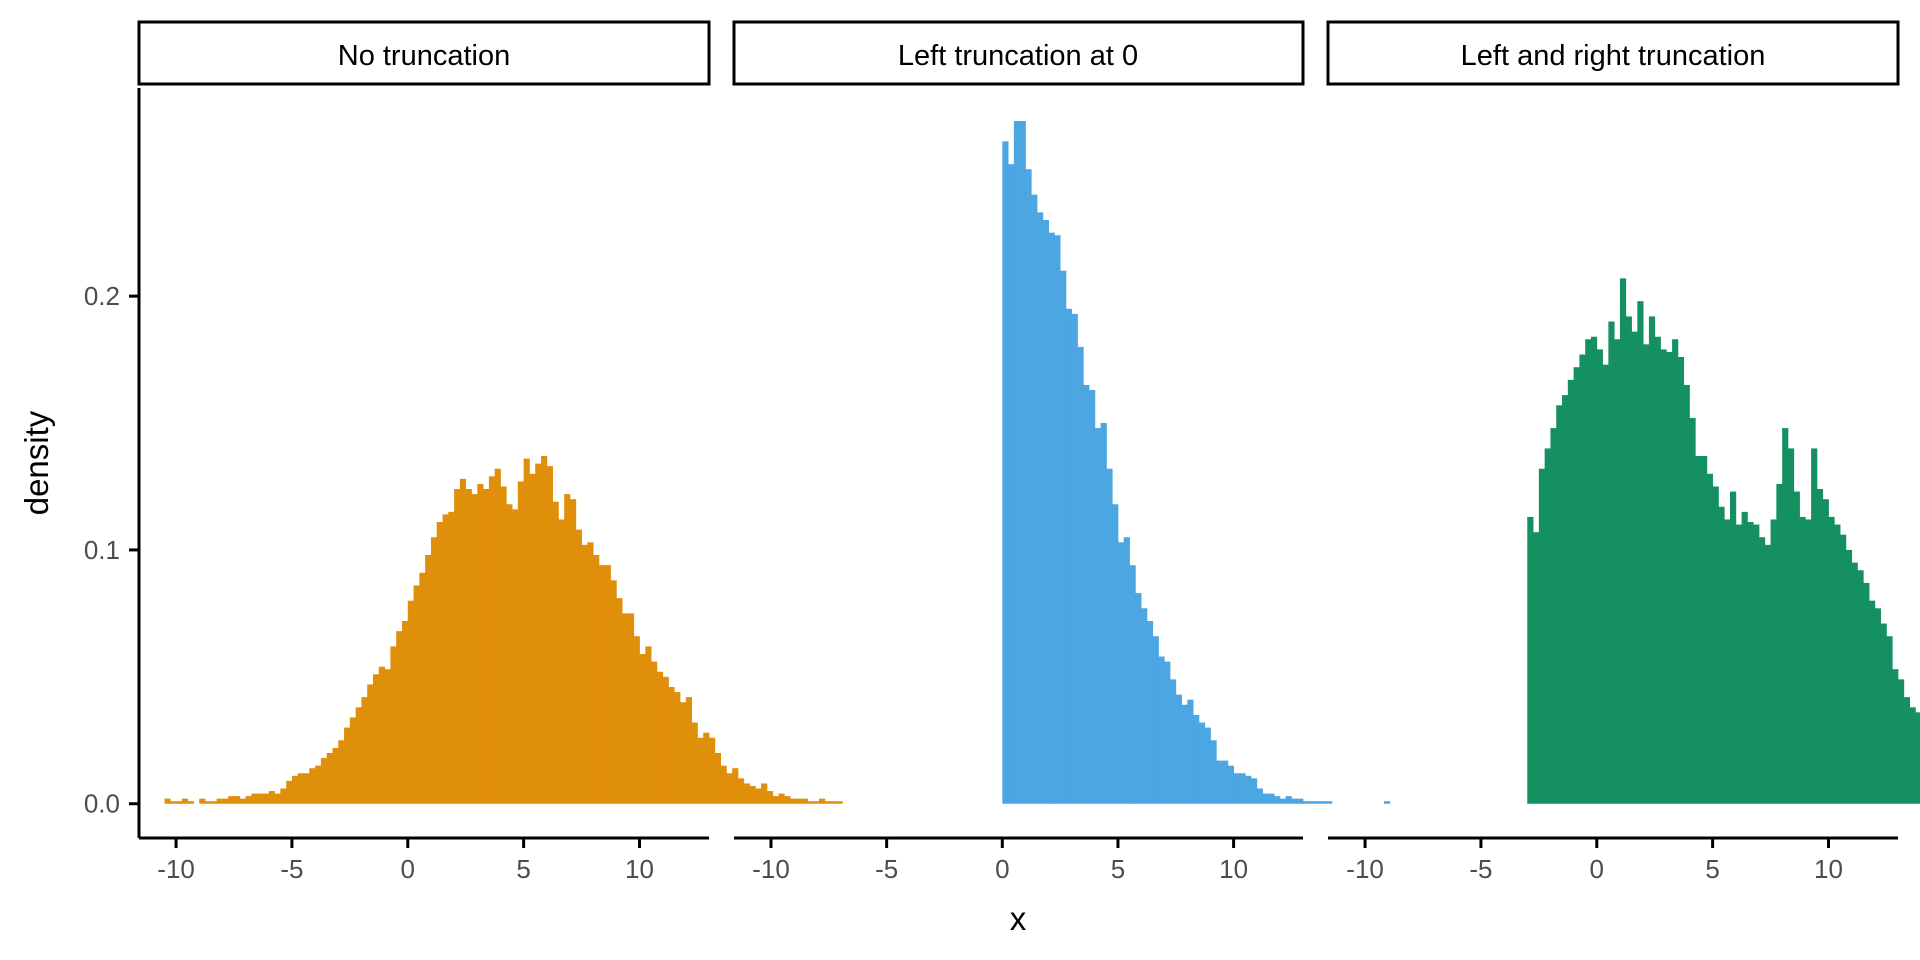 The width and height of the screenshot is (1920, 960). Describe the element at coordinates (1018, 918) in the screenshot. I see `x-axis-title: x` at that location.